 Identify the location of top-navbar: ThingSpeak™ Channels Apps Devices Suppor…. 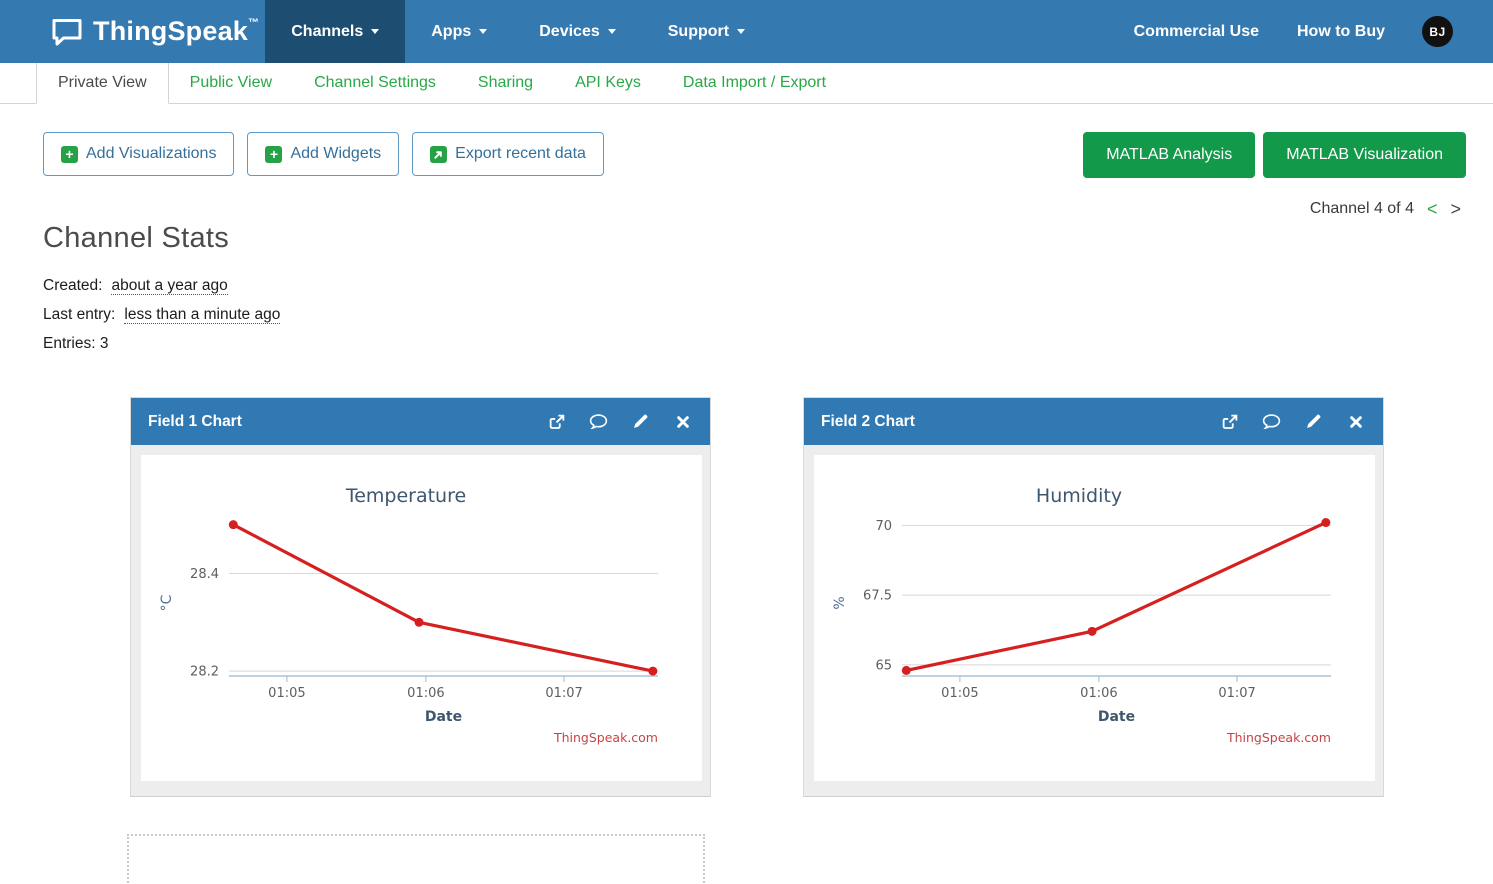
(746, 31).